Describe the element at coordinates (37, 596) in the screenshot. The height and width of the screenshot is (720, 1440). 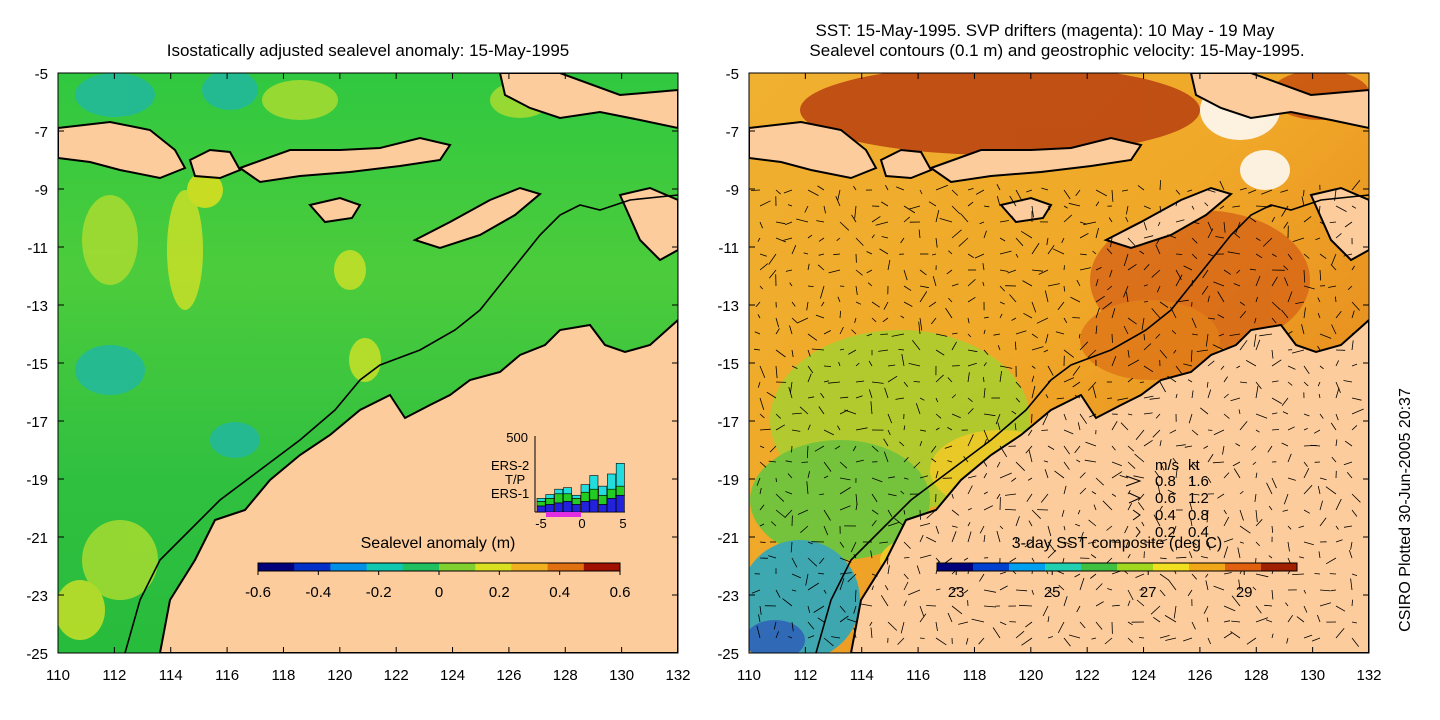
I see `y-tick-label: -23` at that location.